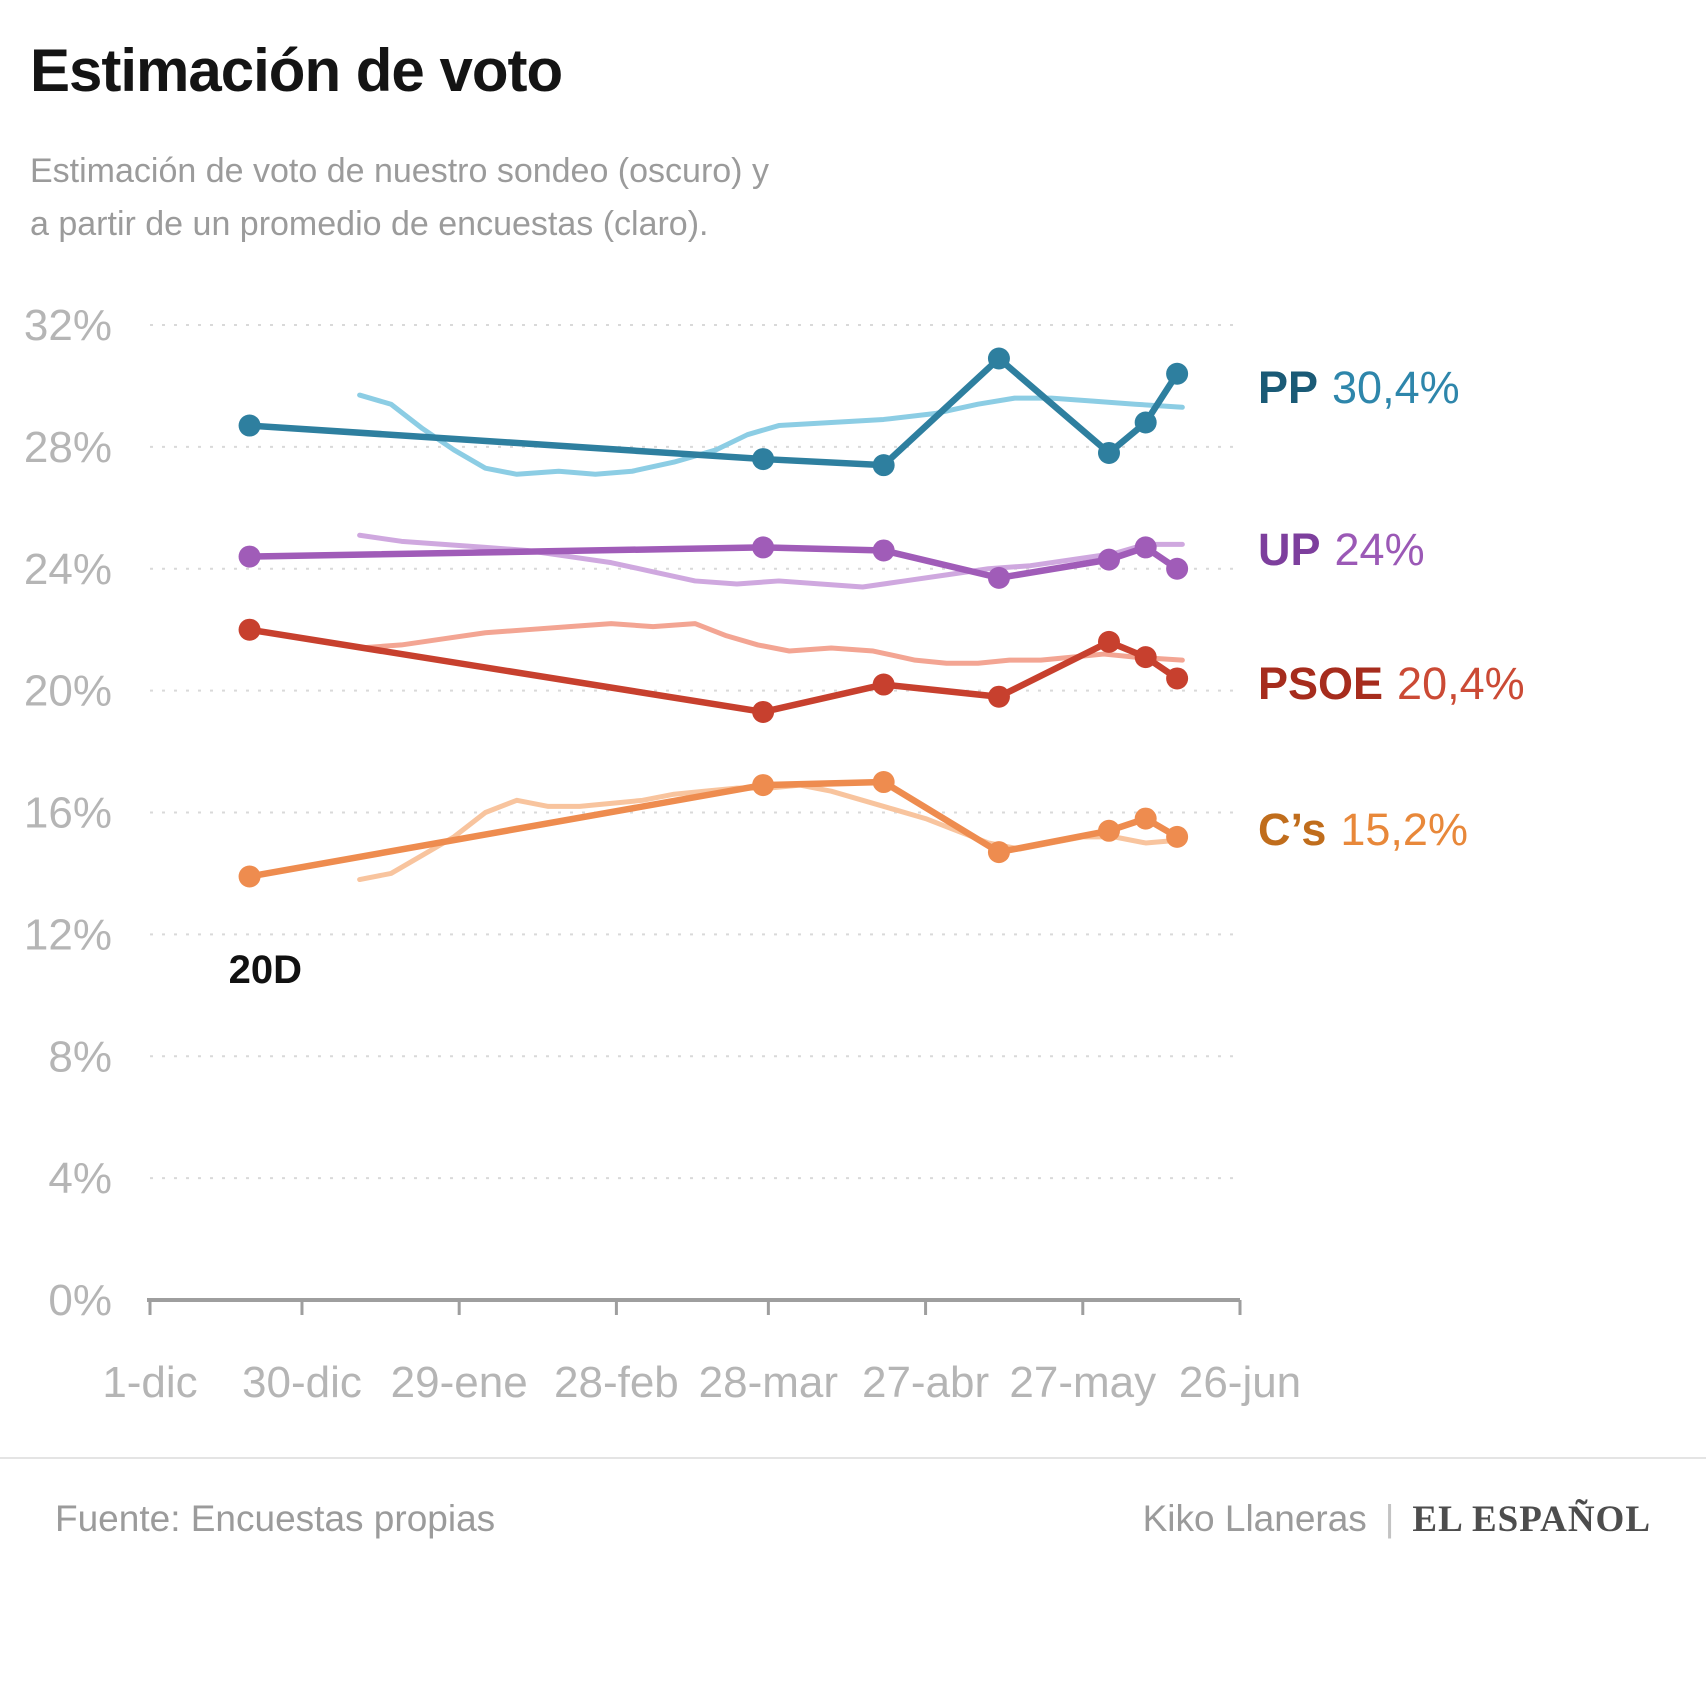  I want to click on credits: Kiko Llaneras | EL ESPAÑOL, so click(1397, 1519).